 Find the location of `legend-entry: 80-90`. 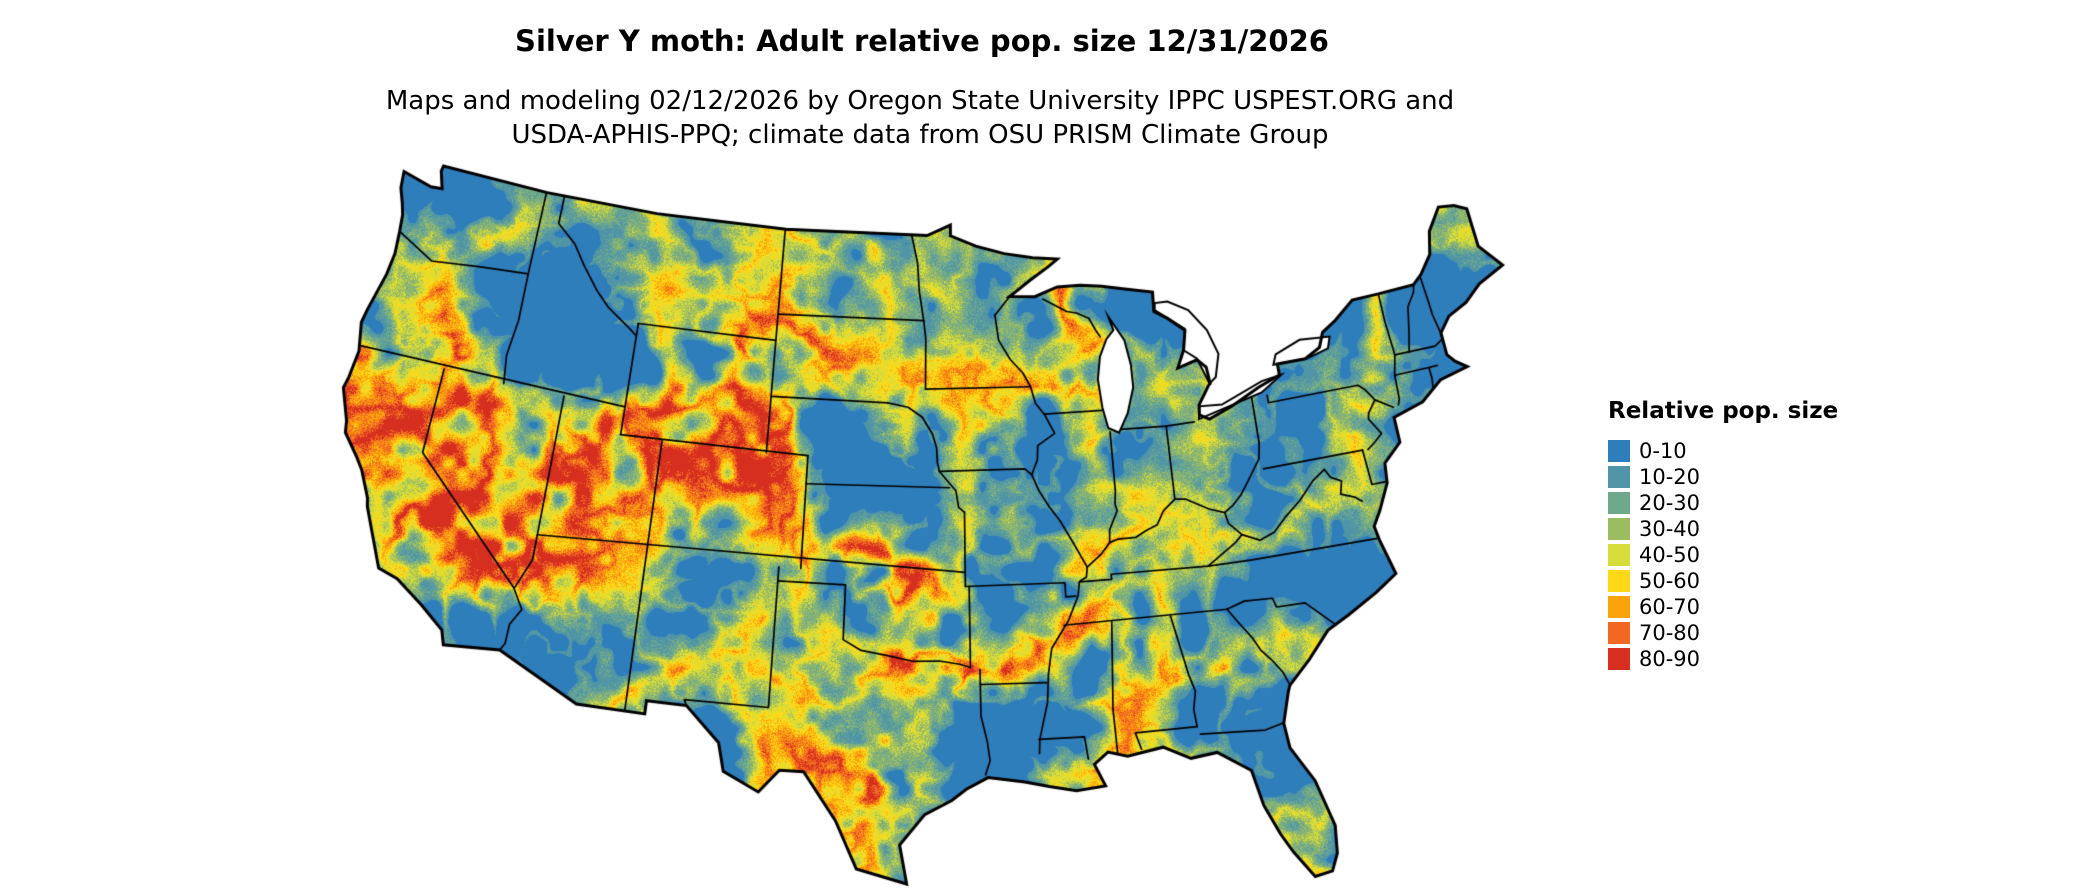

legend-entry: 80-90 is located at coordinates (1723, 659).